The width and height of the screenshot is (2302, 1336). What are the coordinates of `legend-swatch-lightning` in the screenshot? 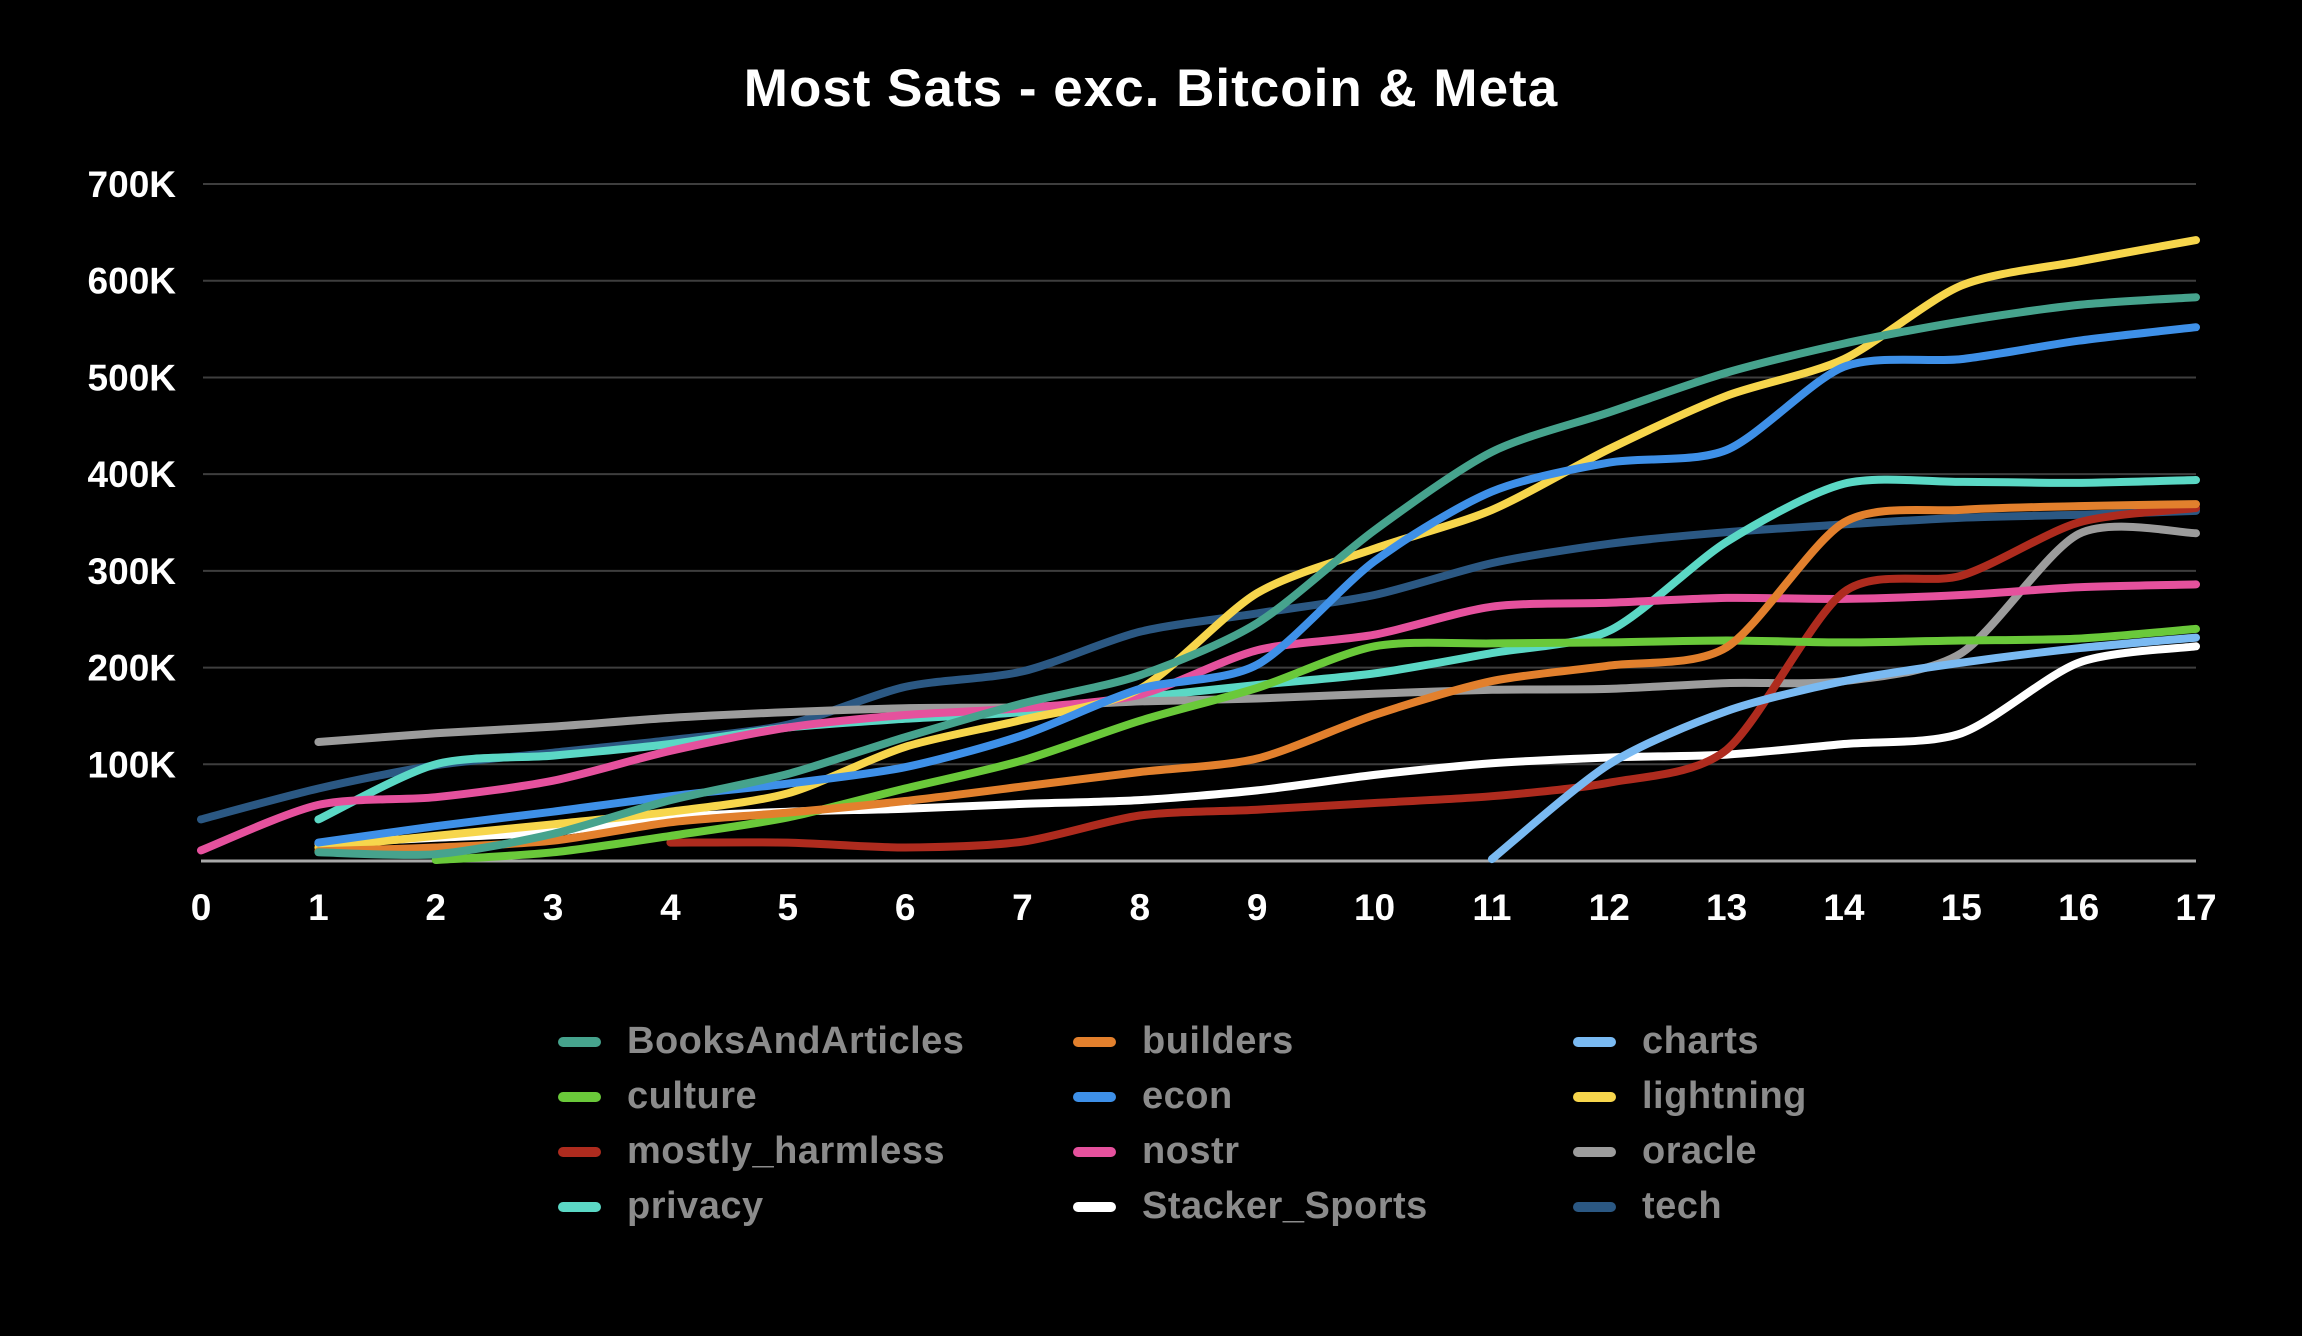 It's located at (1594, 1096).